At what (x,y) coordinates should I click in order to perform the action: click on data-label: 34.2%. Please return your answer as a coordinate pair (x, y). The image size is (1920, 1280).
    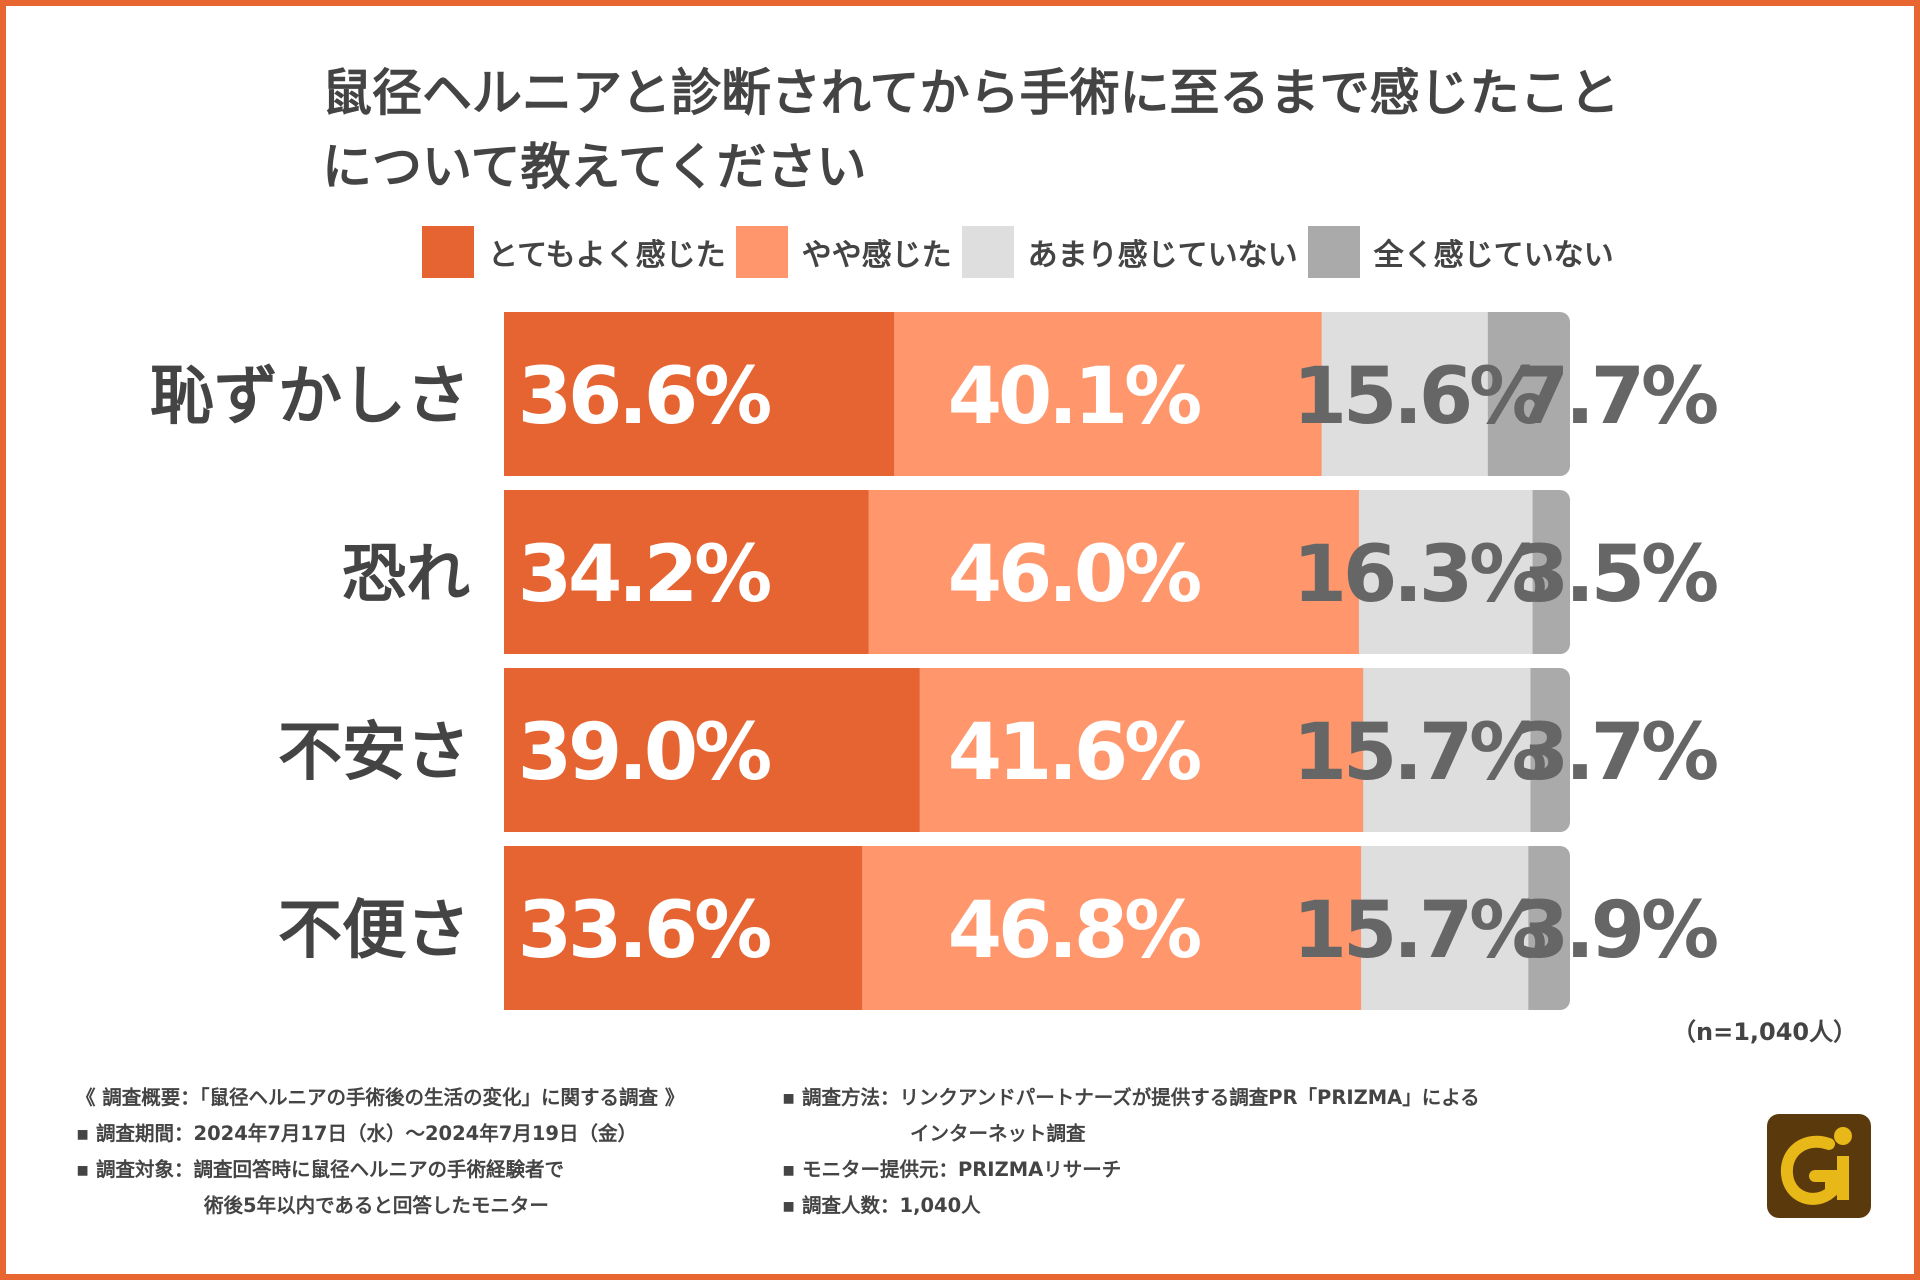
    Looking at the image, I should click on (644, 575).